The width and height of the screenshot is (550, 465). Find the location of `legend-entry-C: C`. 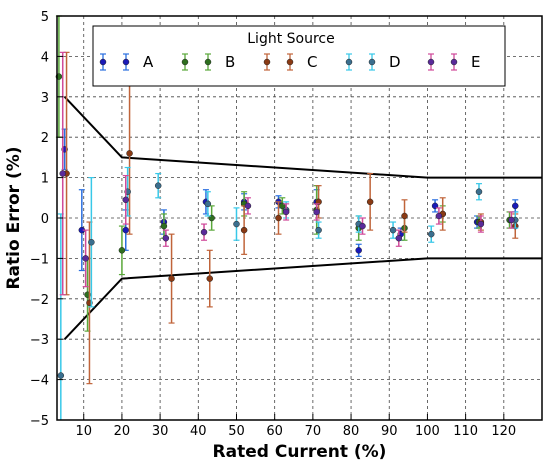

legend-entry-C: C is located at coordinates (290, 62).